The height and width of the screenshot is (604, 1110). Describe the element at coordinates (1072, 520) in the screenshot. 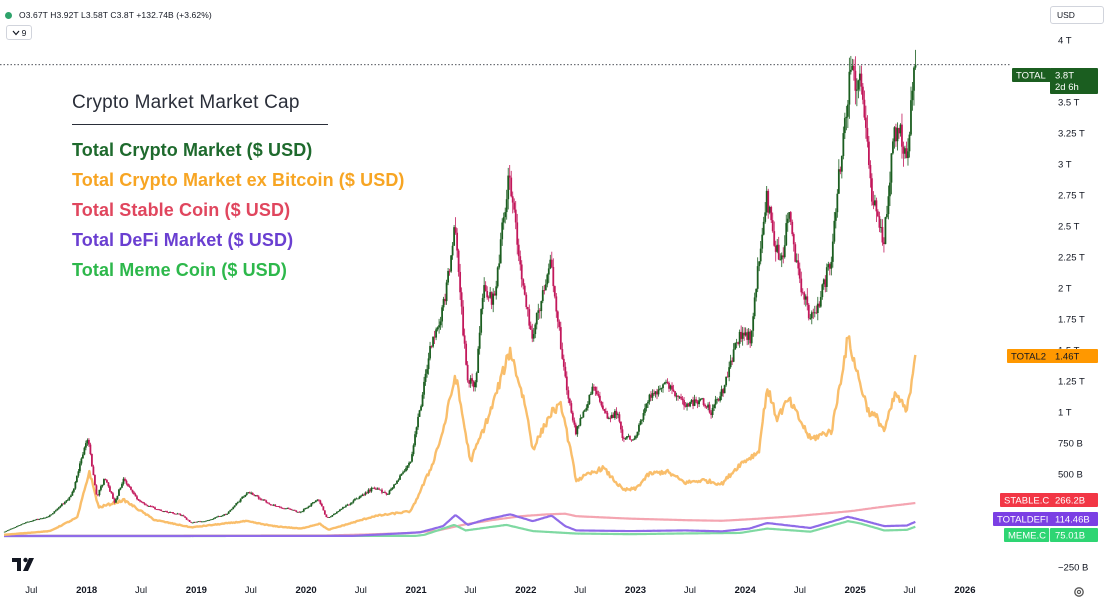

I see `price-tag-value: 114.46B` at that location.